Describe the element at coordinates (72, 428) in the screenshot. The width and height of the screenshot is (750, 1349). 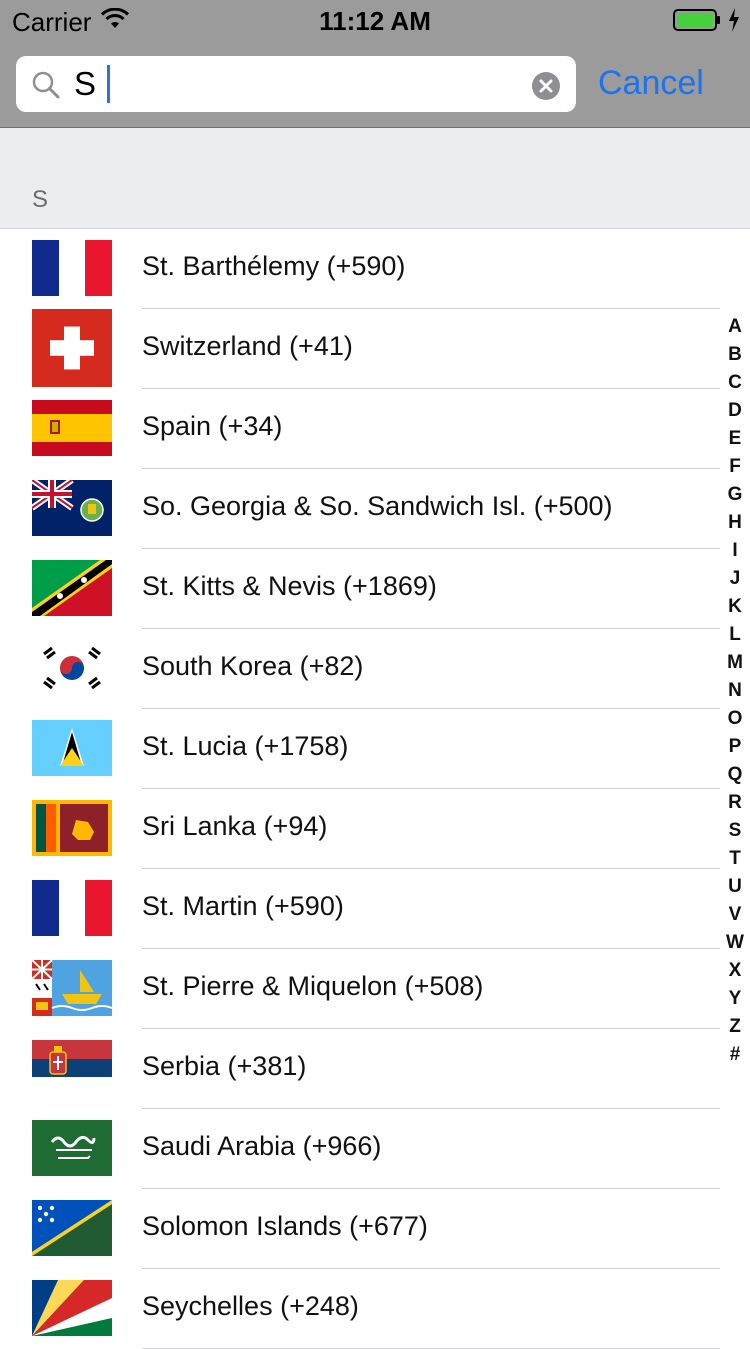
I see `spain-flag-icon` at that location.